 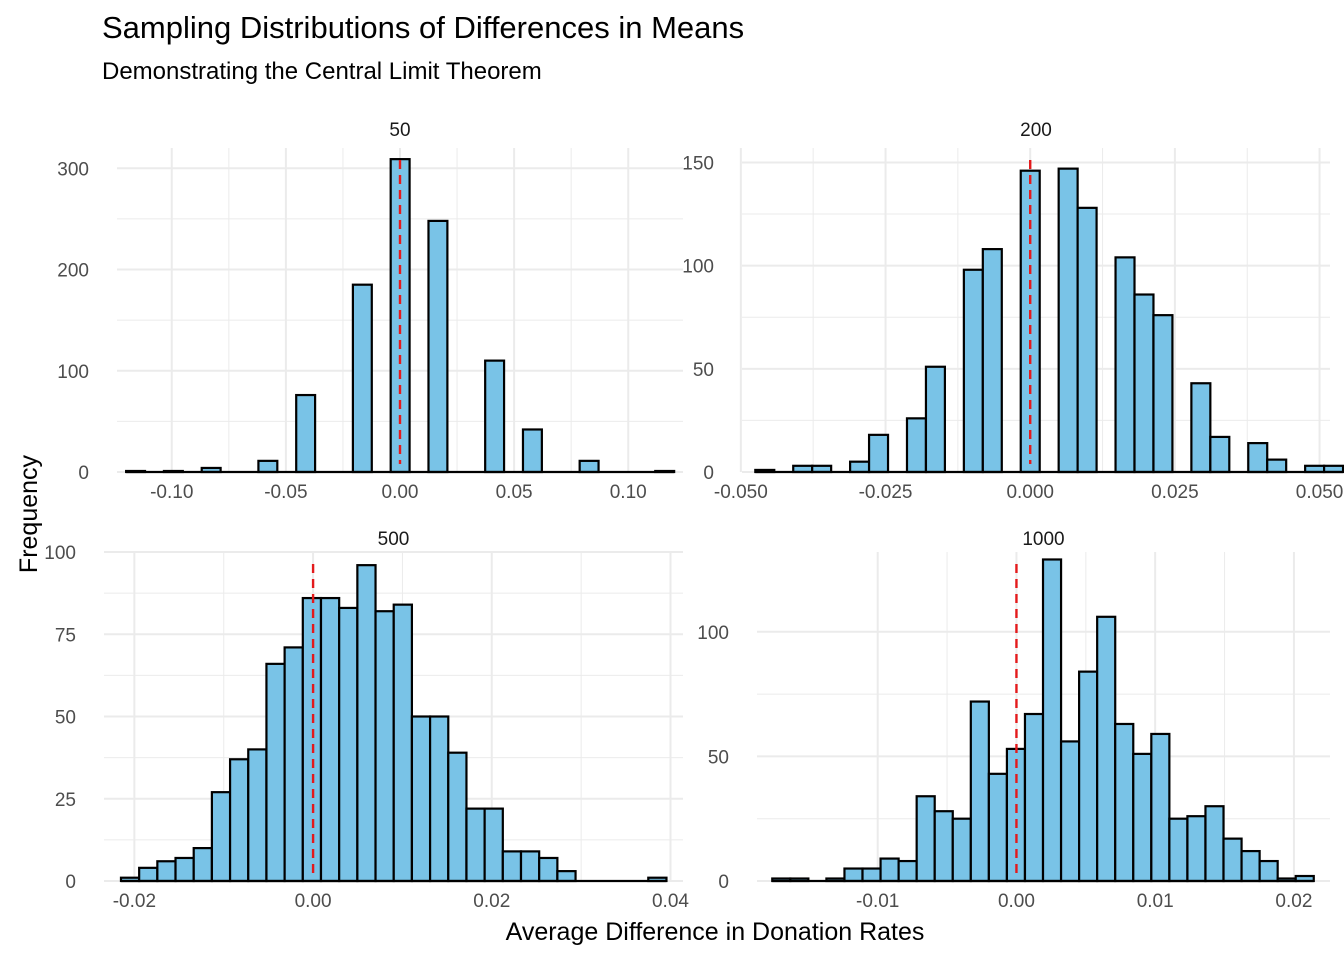 I want to click on chart-subtitle: Demonstrating the Central Limit Theorem, so click(x=322, y=71).